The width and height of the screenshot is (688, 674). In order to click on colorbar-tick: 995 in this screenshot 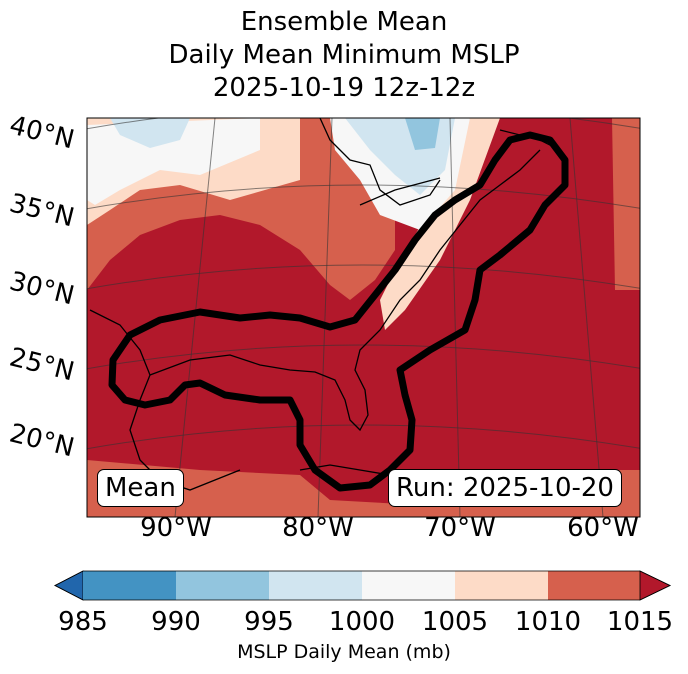, I will do `click(269, 622)`.